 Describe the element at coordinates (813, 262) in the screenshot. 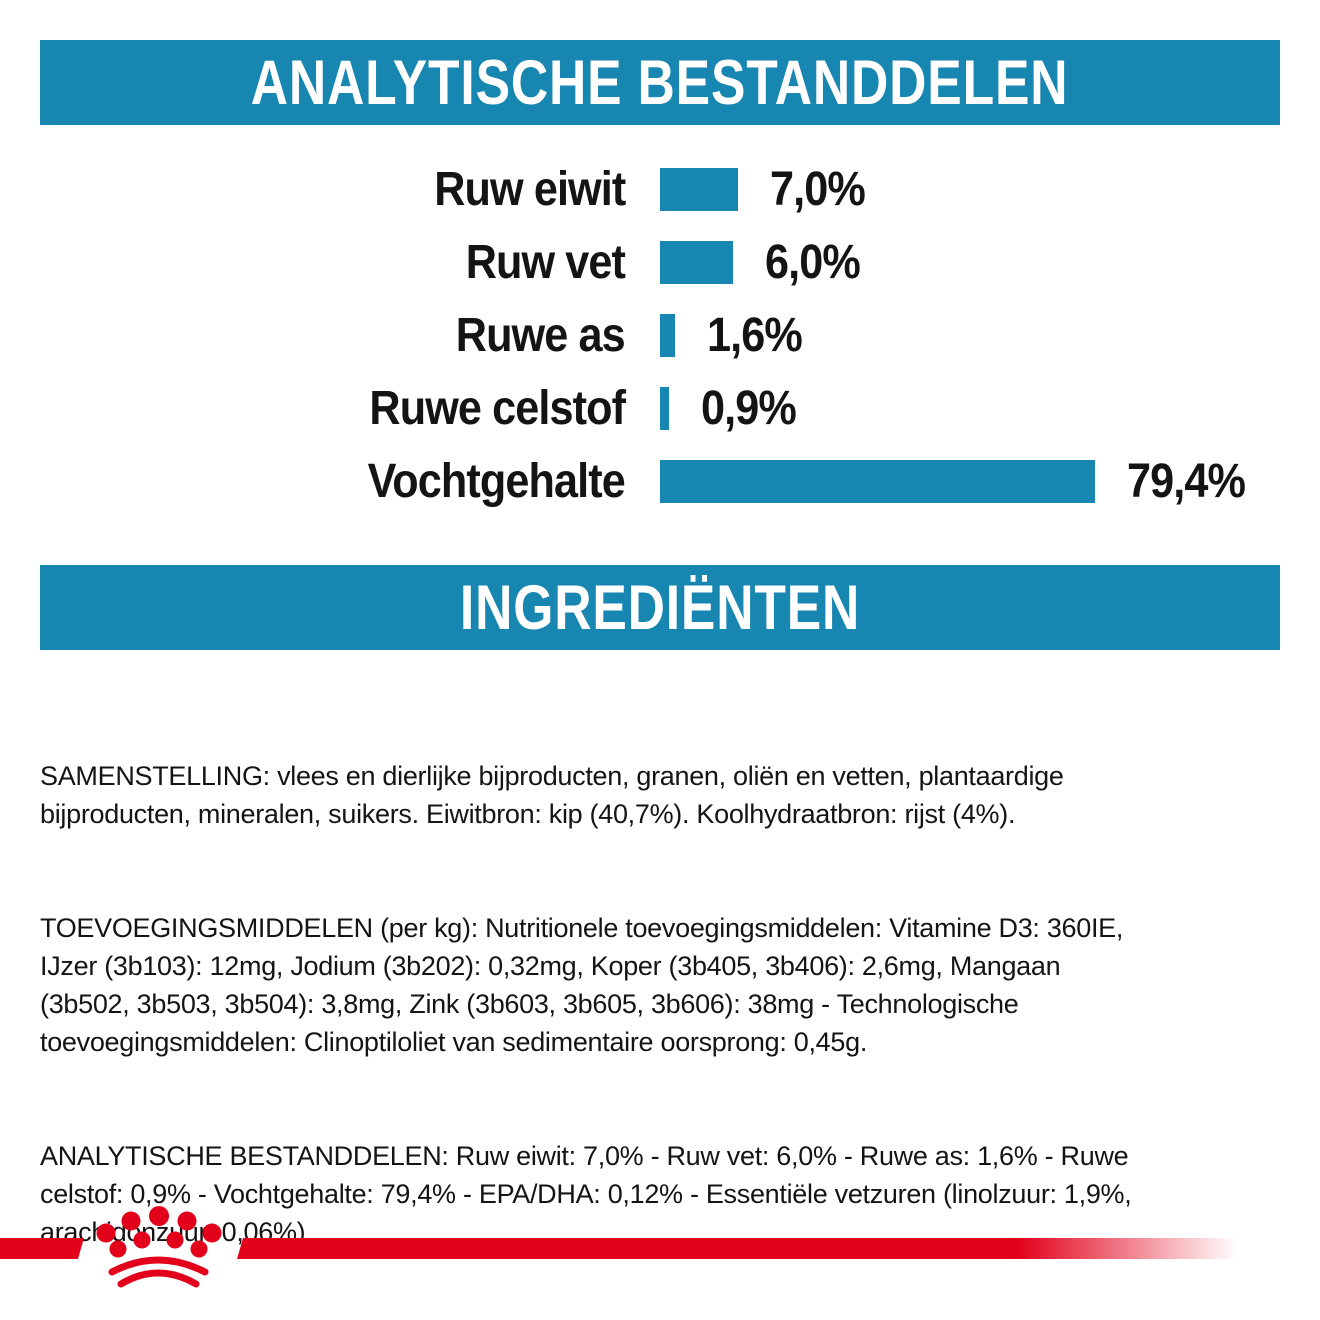

I see `chart-value-label: 6,0%` at that location.